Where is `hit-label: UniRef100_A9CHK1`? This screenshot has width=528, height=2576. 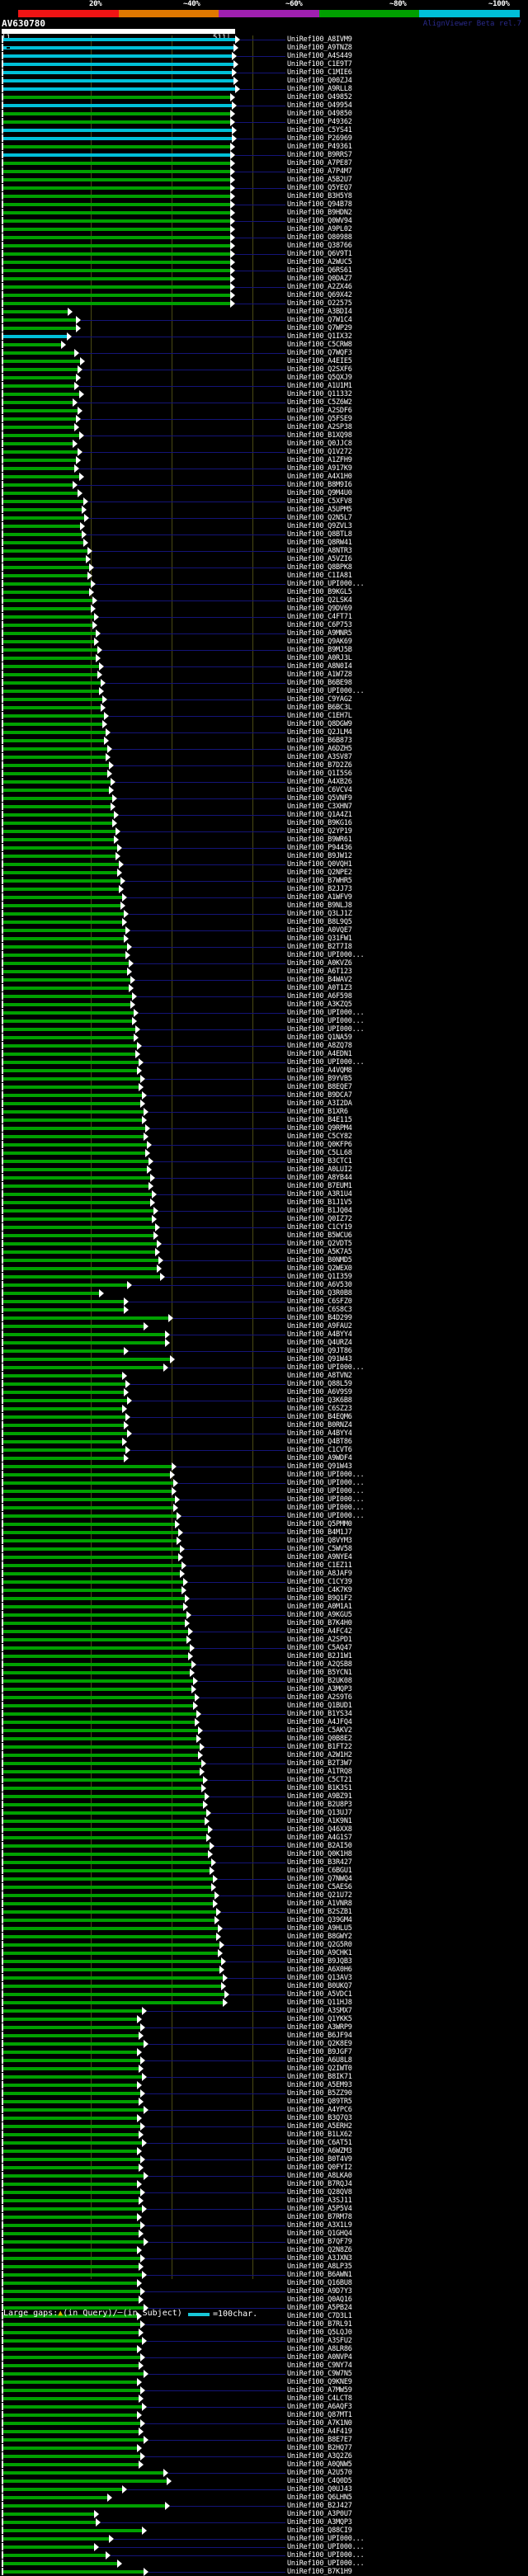
hit-label: UniRef100_A9CHK1 is located at coordinates (319, 1953).